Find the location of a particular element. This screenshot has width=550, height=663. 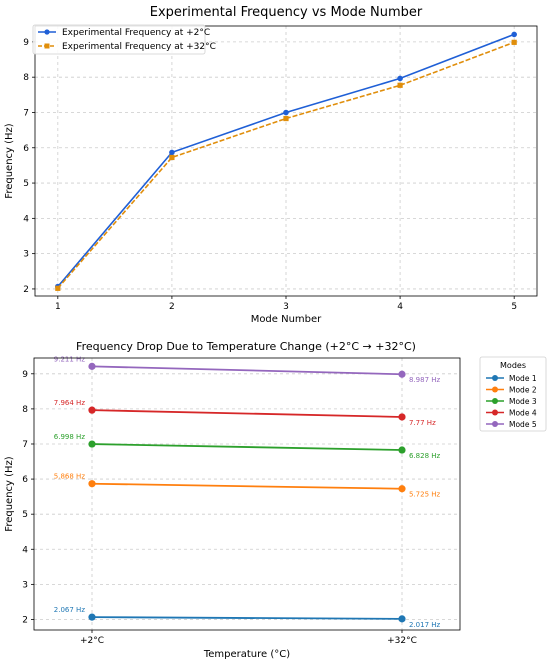

legend-mode-3-marker is located at coordinates (495, 401).